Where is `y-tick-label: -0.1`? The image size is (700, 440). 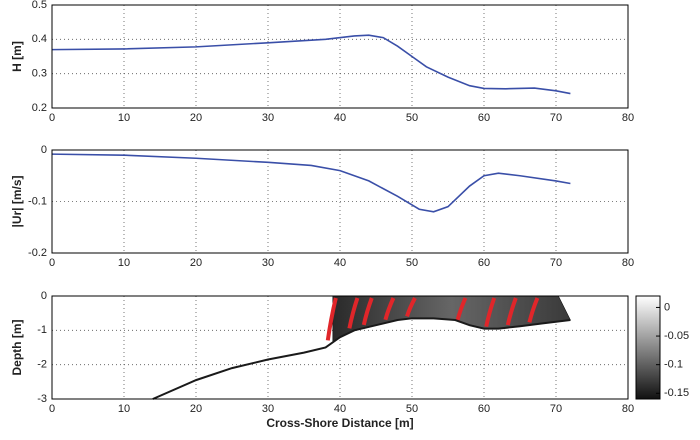
y-tick-label: -0.1 is located at coordinates (37, 201).